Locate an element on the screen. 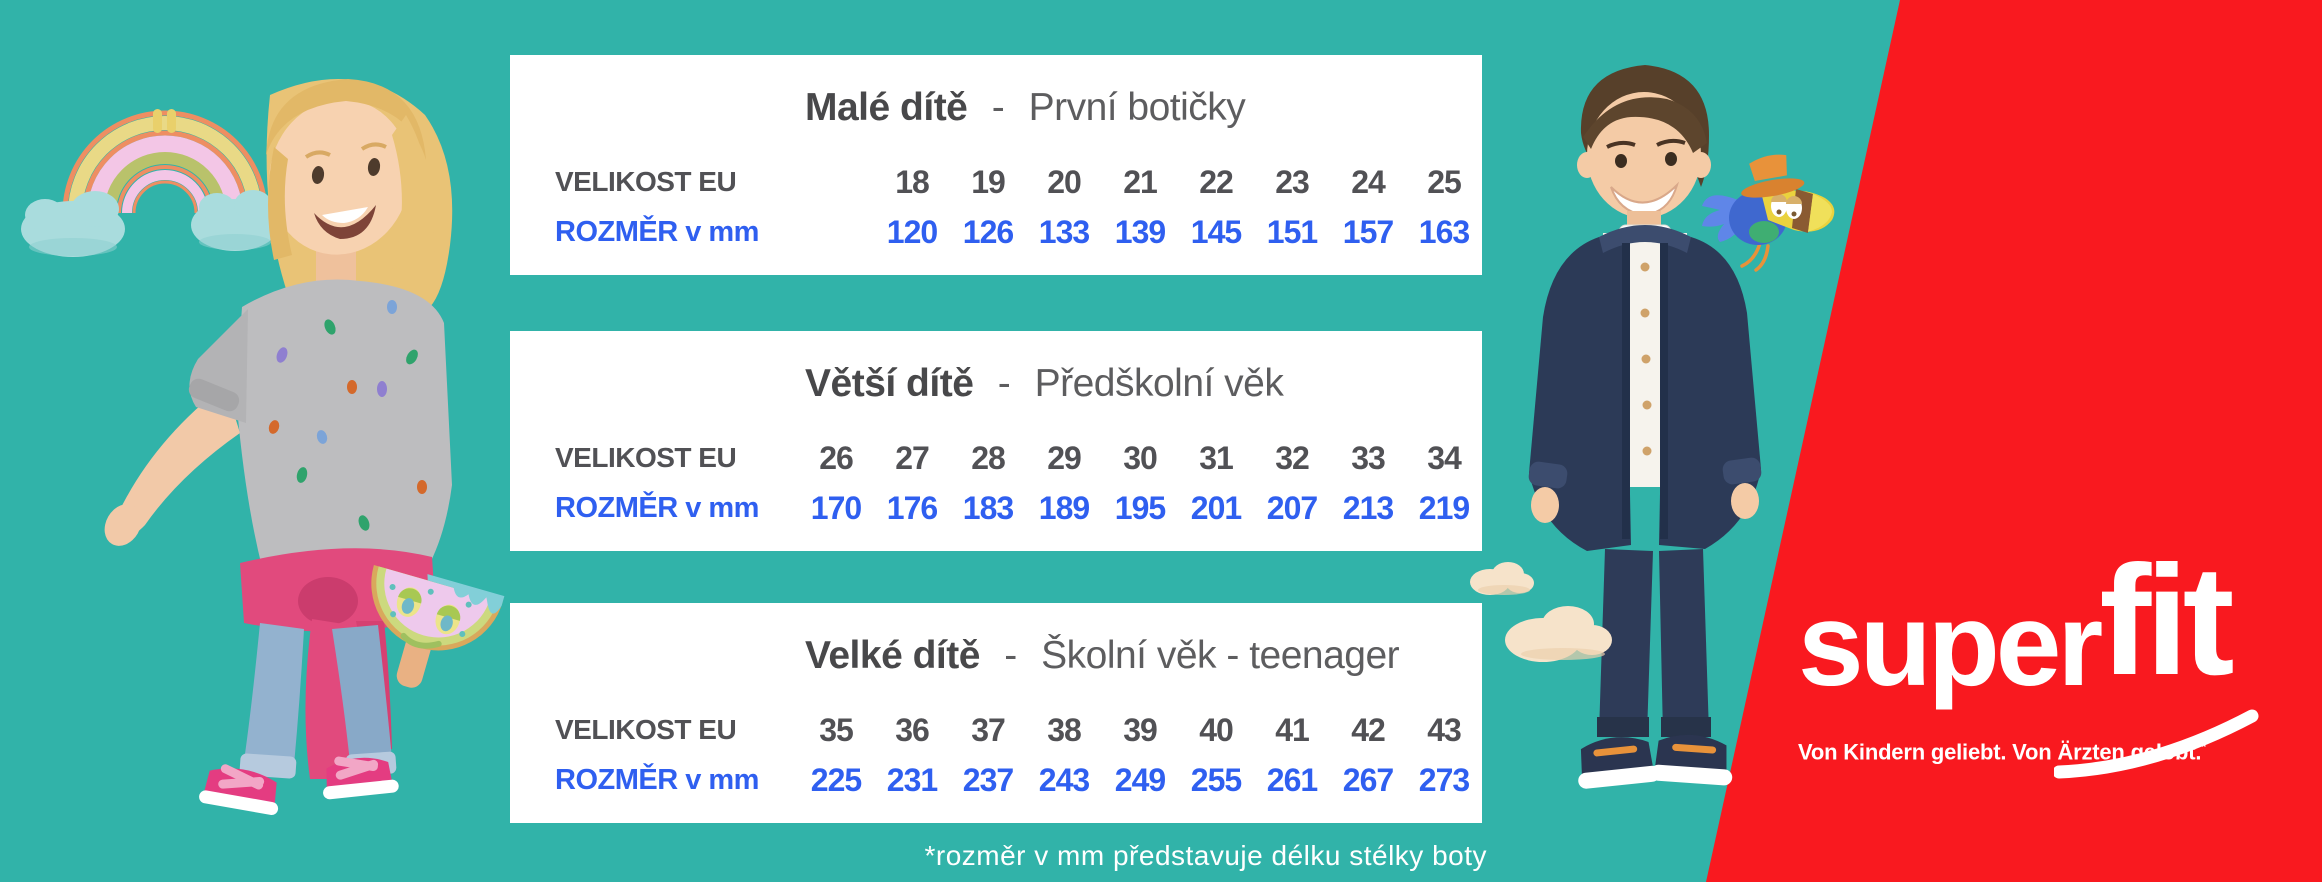 This screenshot has width=2322, height=882. eu-size-value: 43 is located at coordinates (1444, 729).